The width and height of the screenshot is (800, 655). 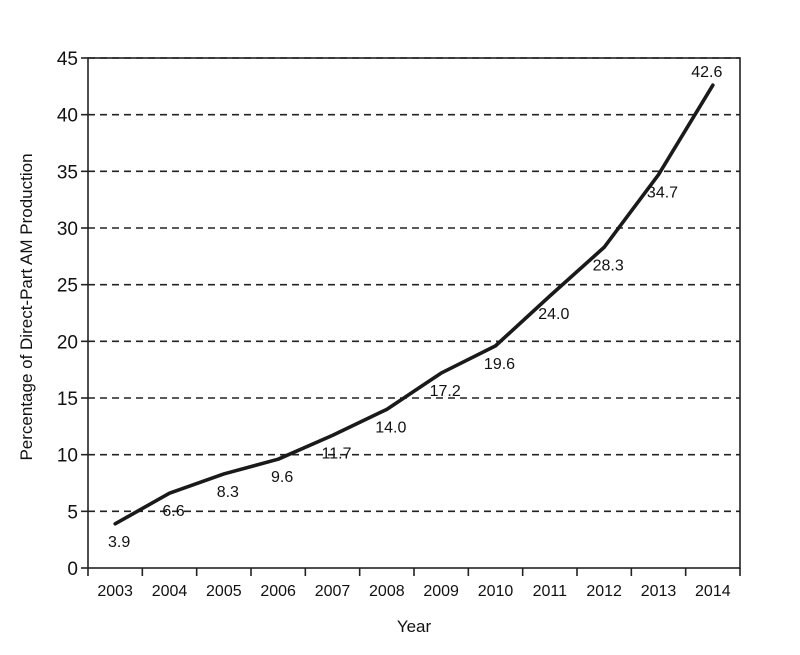 I want to click on x-tick-label: 2012, so click(x=604, y=591).